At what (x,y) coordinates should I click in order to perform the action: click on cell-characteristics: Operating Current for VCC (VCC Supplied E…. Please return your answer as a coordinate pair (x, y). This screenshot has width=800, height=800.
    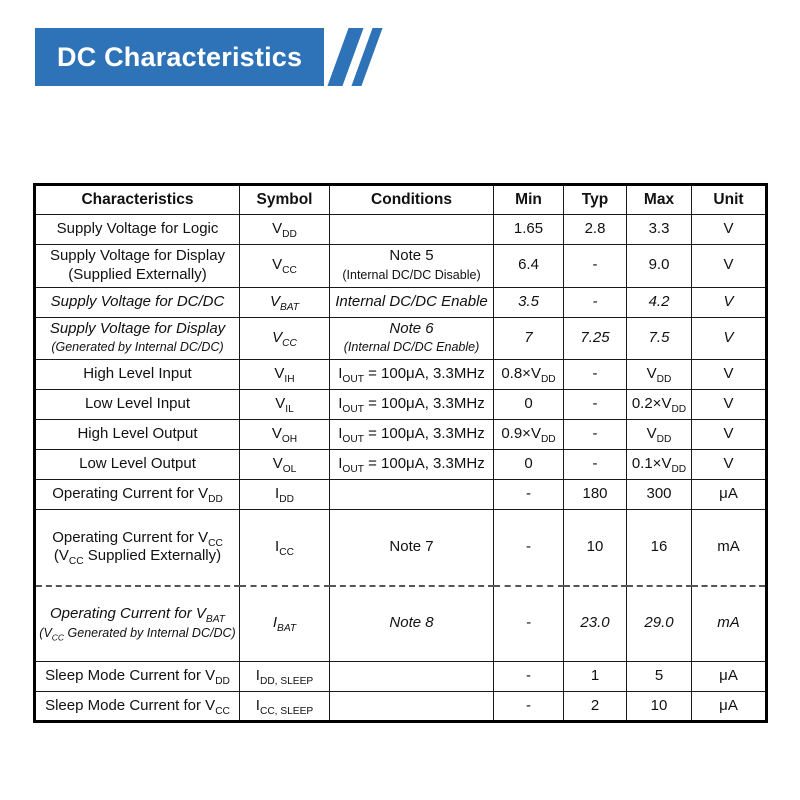
    Looking at the image, I should click on (137, 547).